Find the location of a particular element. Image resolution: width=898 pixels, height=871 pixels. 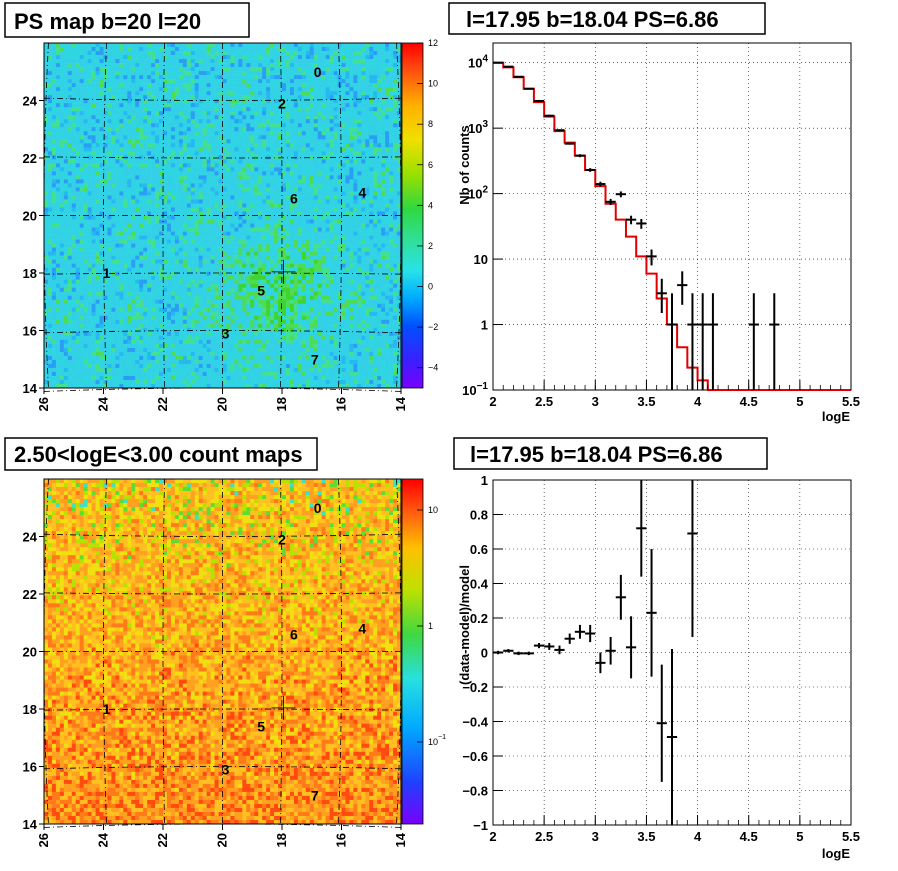

colorbar-tick-label: 0 is located at coordinates (430, 287).